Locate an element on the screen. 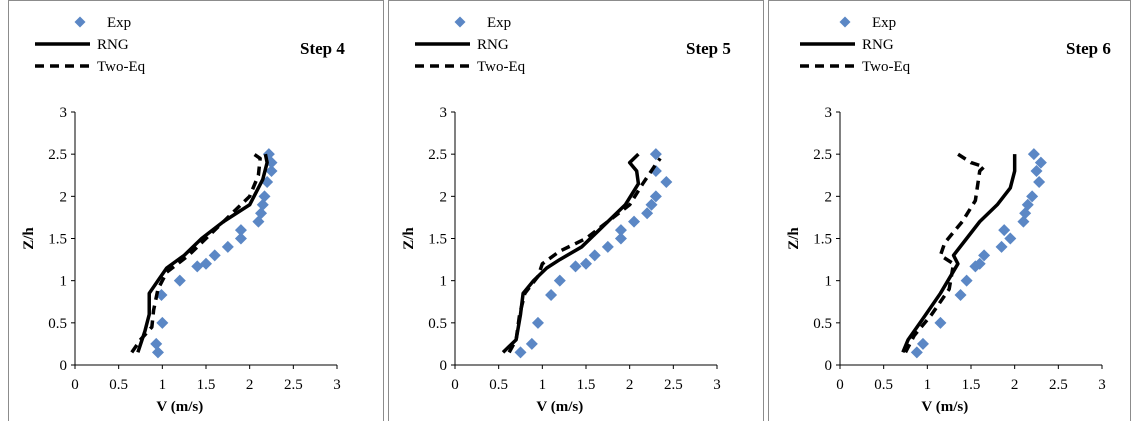 The width and height of the screenshot is (1134, 421). x-axis-title: V (m/s) is located at coordinates (944, 407).